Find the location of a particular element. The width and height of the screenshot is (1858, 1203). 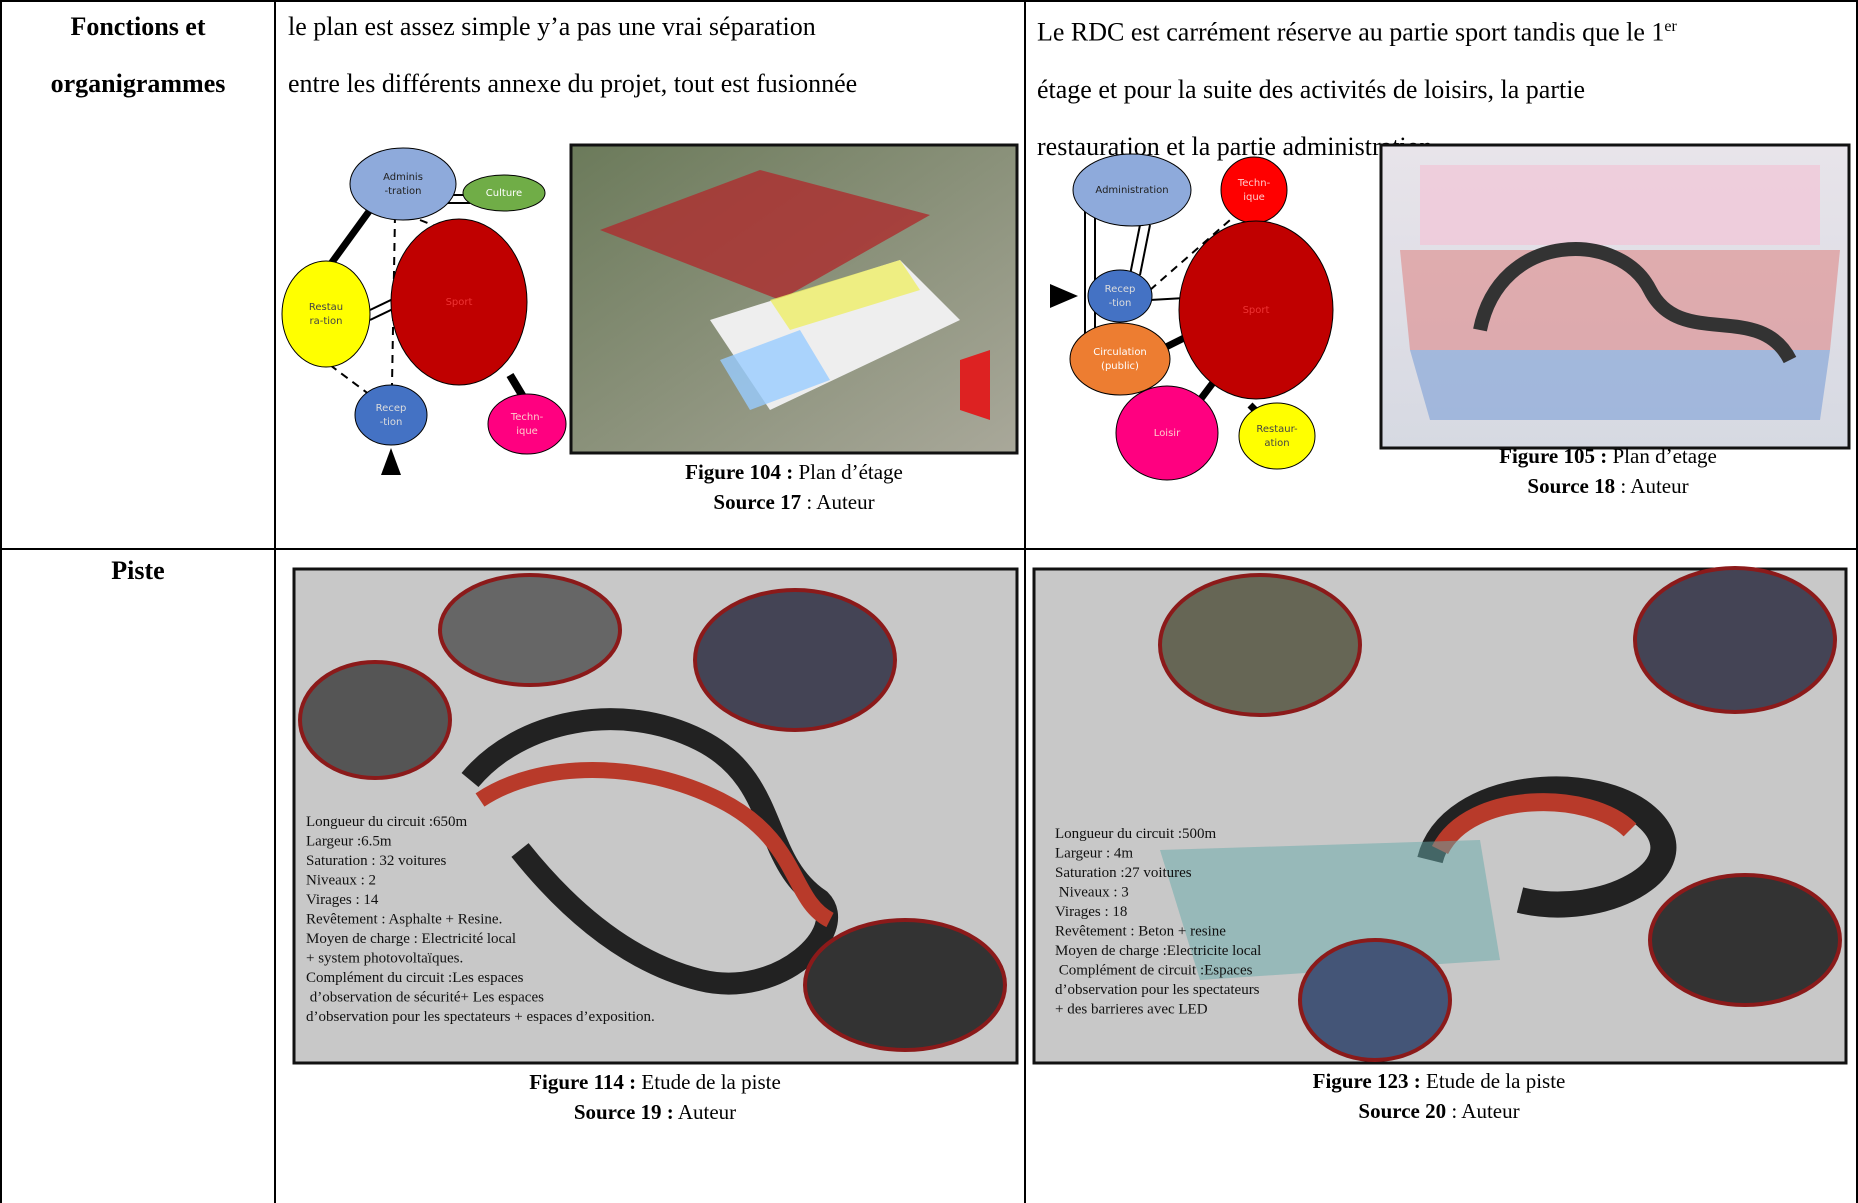

source-caption: Source 20 : Auteur is located at coordinates (1439, 1111).